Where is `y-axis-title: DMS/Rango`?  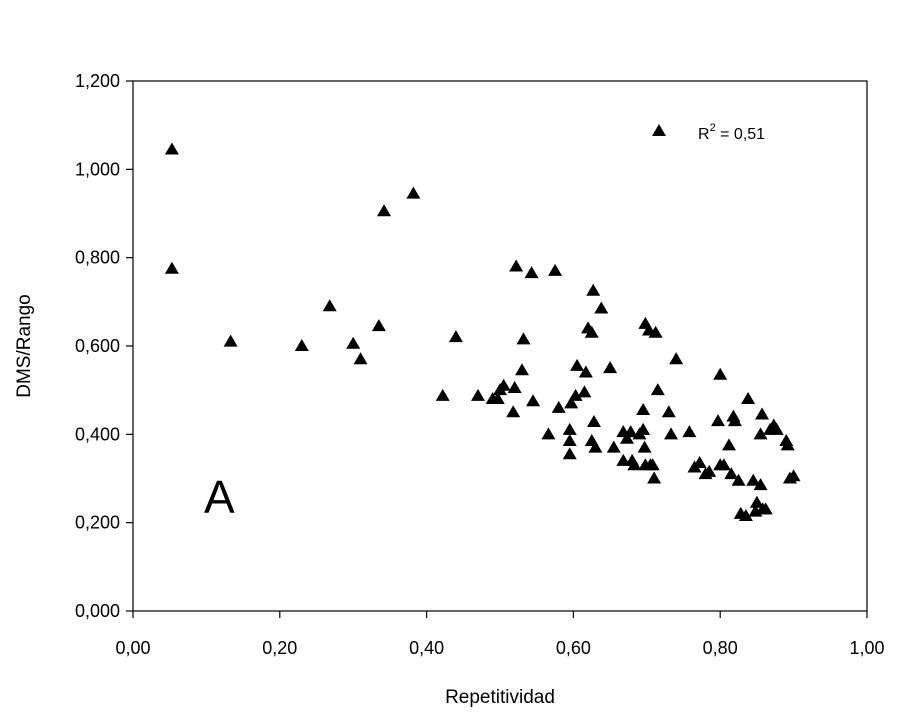
y-axis-title: DMS/Rango is located at coordinates (24, 346).